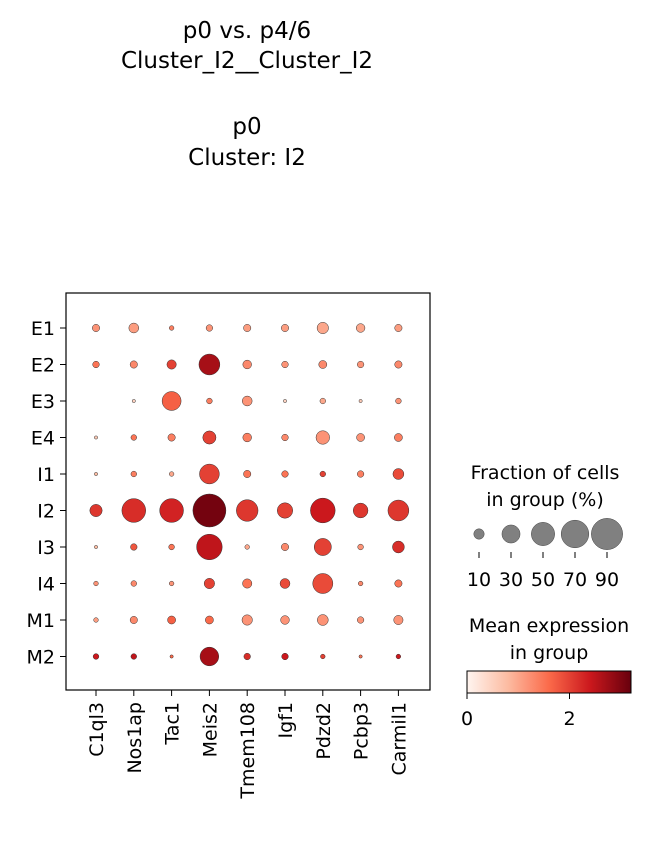 The width and height of the screenshot is (666, 845). Describe the element at coordinates (209, 583) in the screenshot. I see `dot-i4-meis2` at that location.